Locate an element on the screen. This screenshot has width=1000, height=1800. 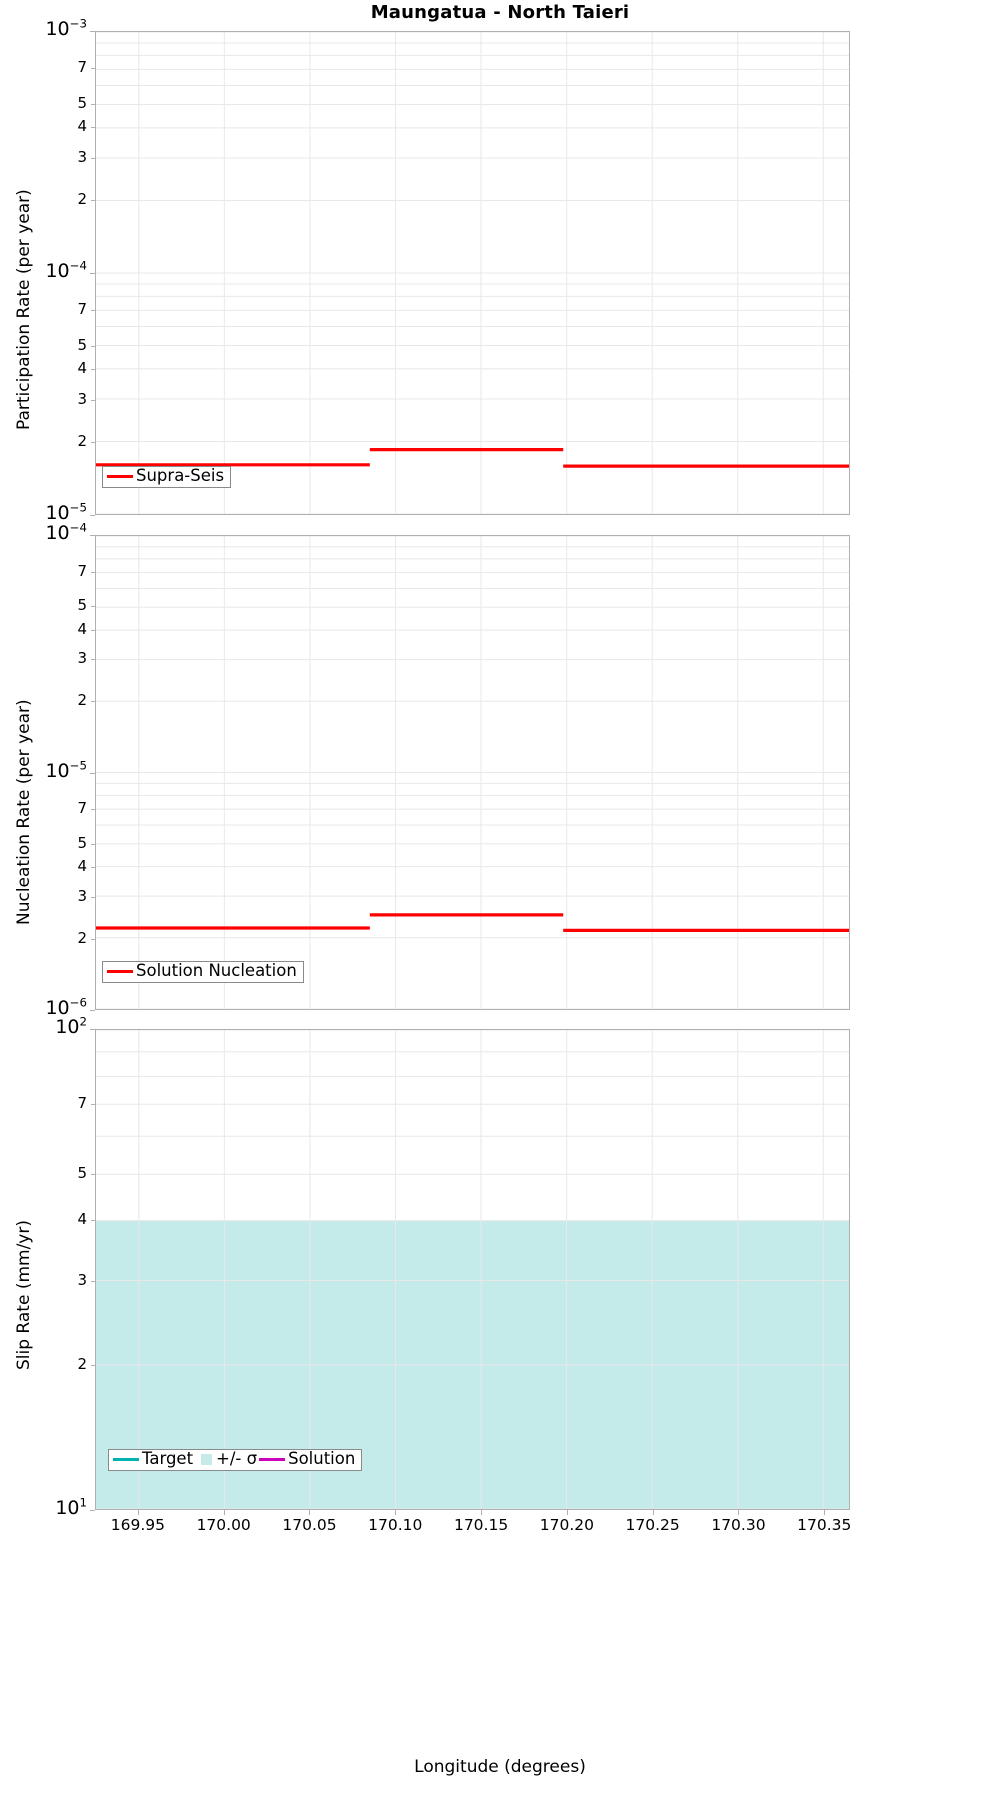
y-tick-label-major: 10⁻⁴ is located at coordinates (66, 532).